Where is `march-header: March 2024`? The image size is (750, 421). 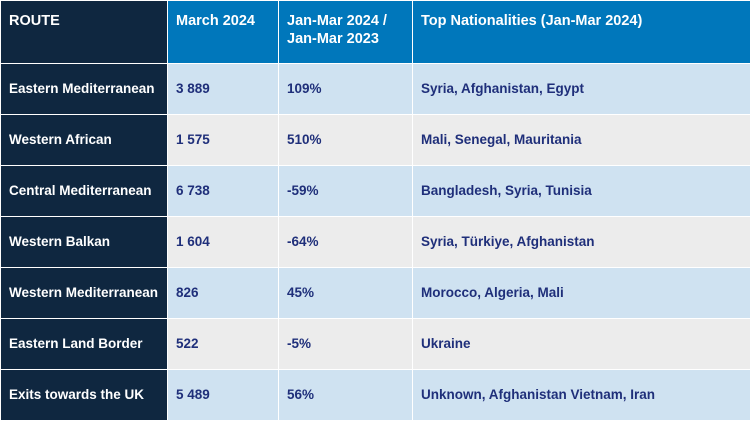
march-header: March 2024 is located at coordinates (223, 32).